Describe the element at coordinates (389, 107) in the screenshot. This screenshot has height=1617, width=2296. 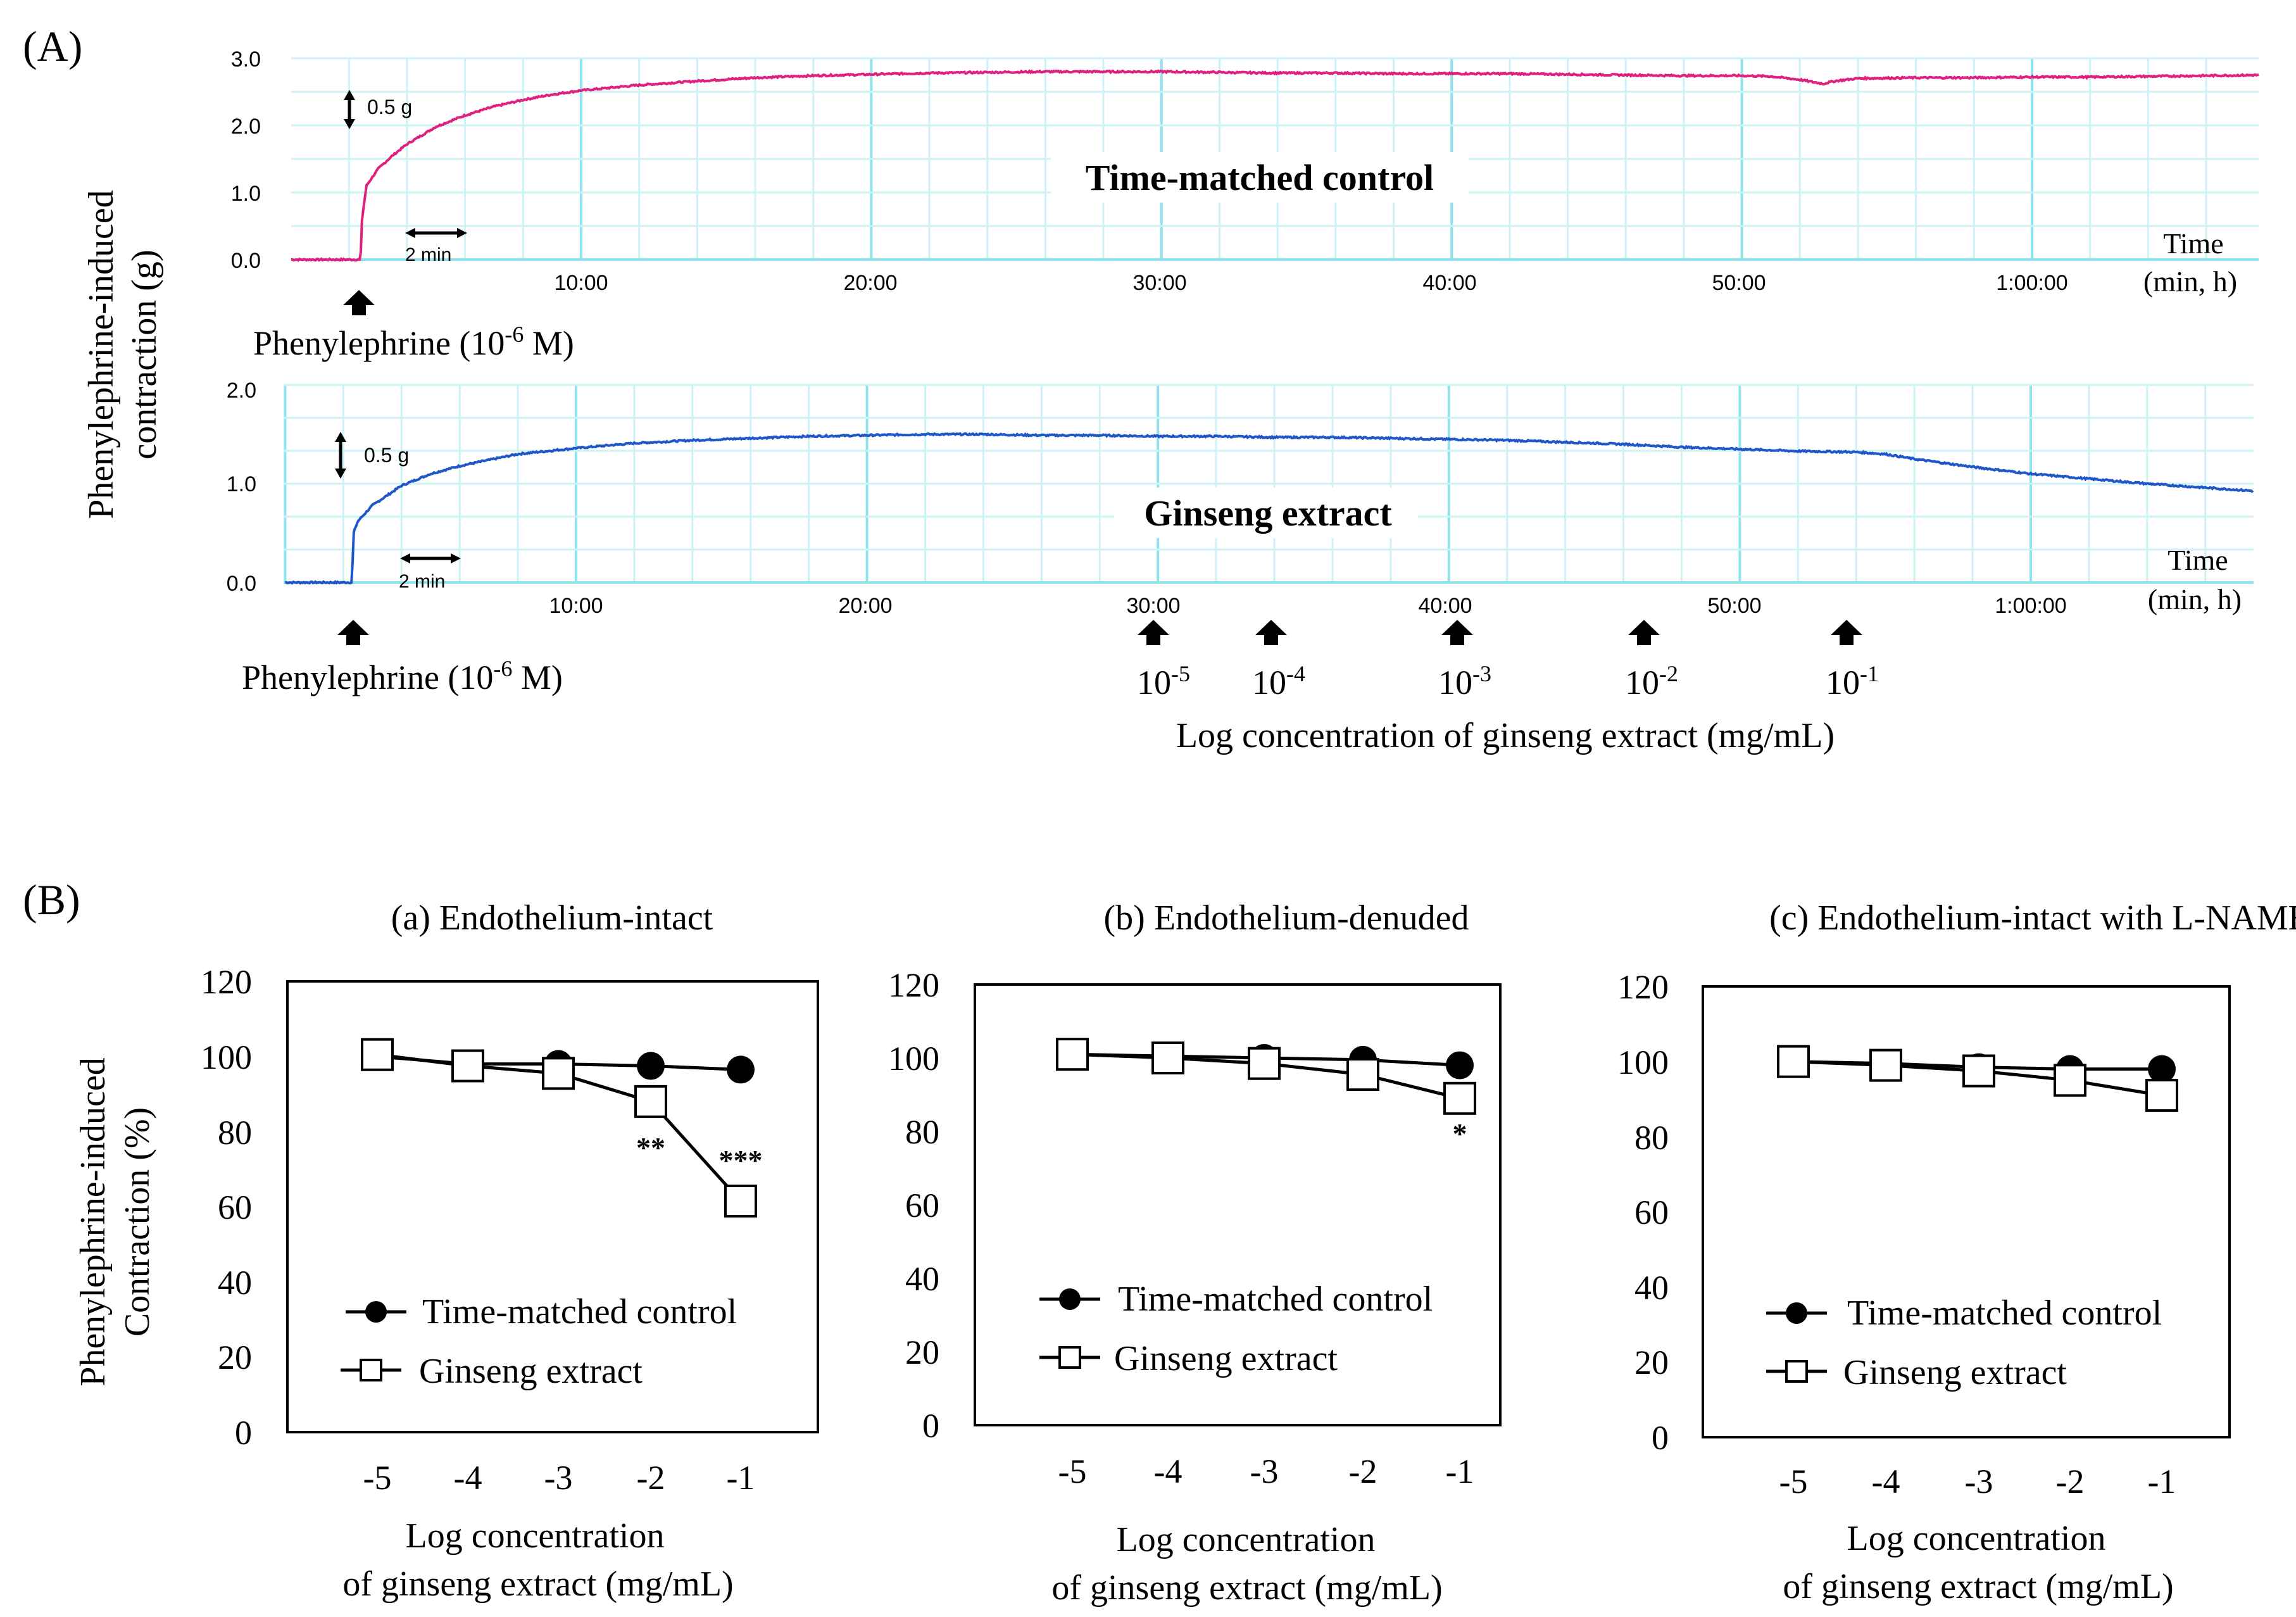
I see `trace-top-scale-y-label: 0.5 g` at that location.